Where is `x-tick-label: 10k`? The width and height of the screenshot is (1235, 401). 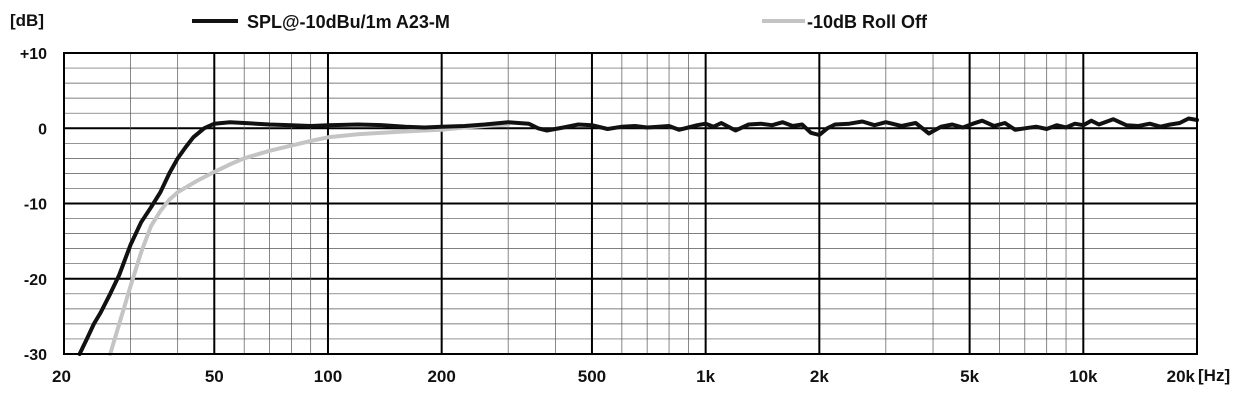 x-tick-label: 10k is located at coordinates (1083, 376).